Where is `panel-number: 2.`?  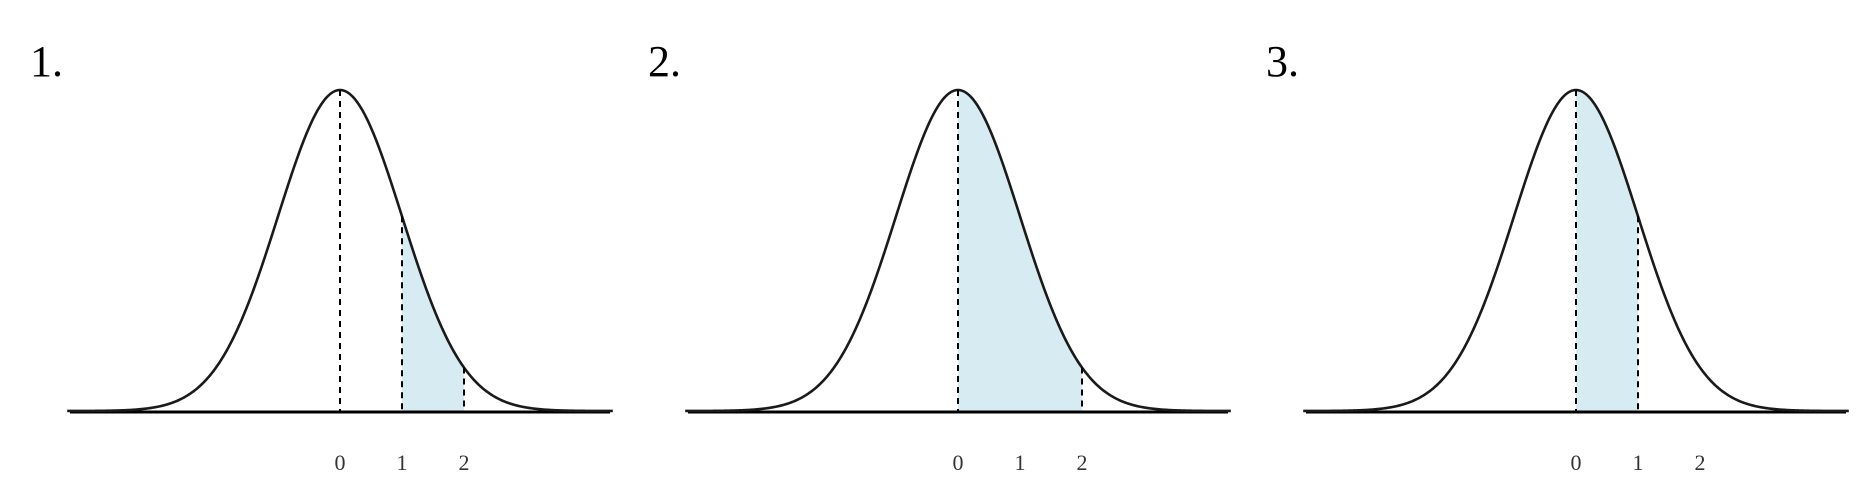
panel-number: 2. is located at coordinates (664, 61).